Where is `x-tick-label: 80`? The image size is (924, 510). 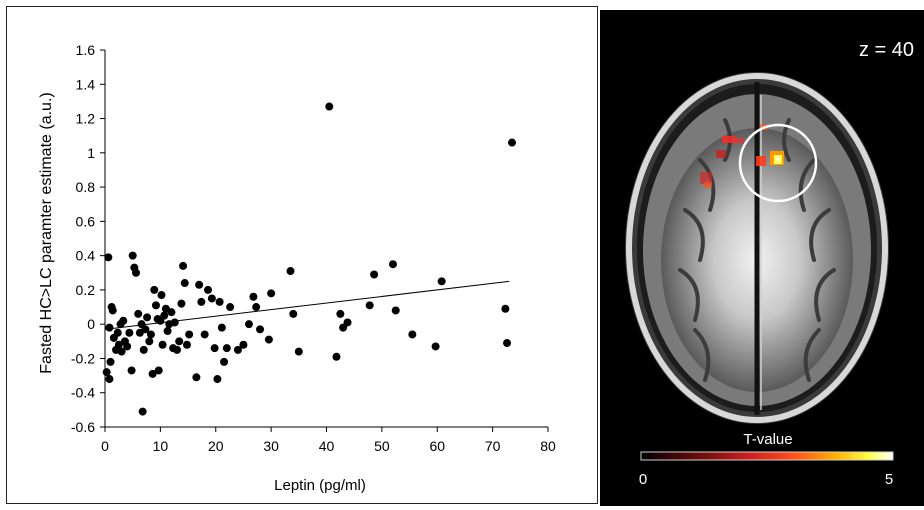 x-tick-label: 80 is located at coordinates (548, 446).